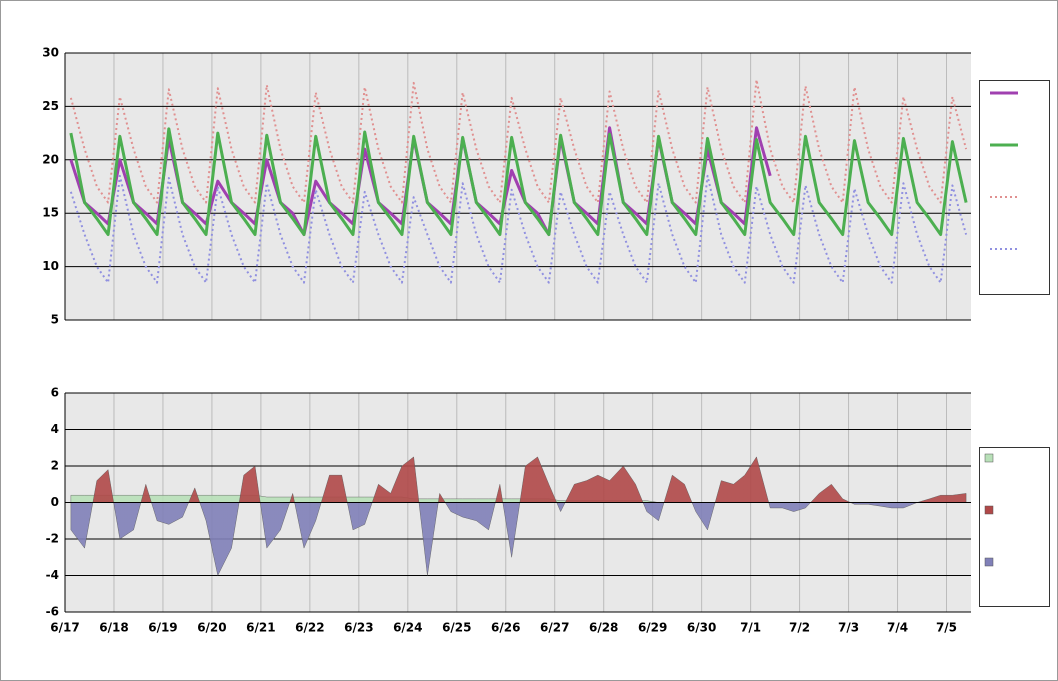  What do you see at coordinates (407, 628) in the screenshot?
I see `x-tick-label: 6/24` at bounding box center [407, 628].